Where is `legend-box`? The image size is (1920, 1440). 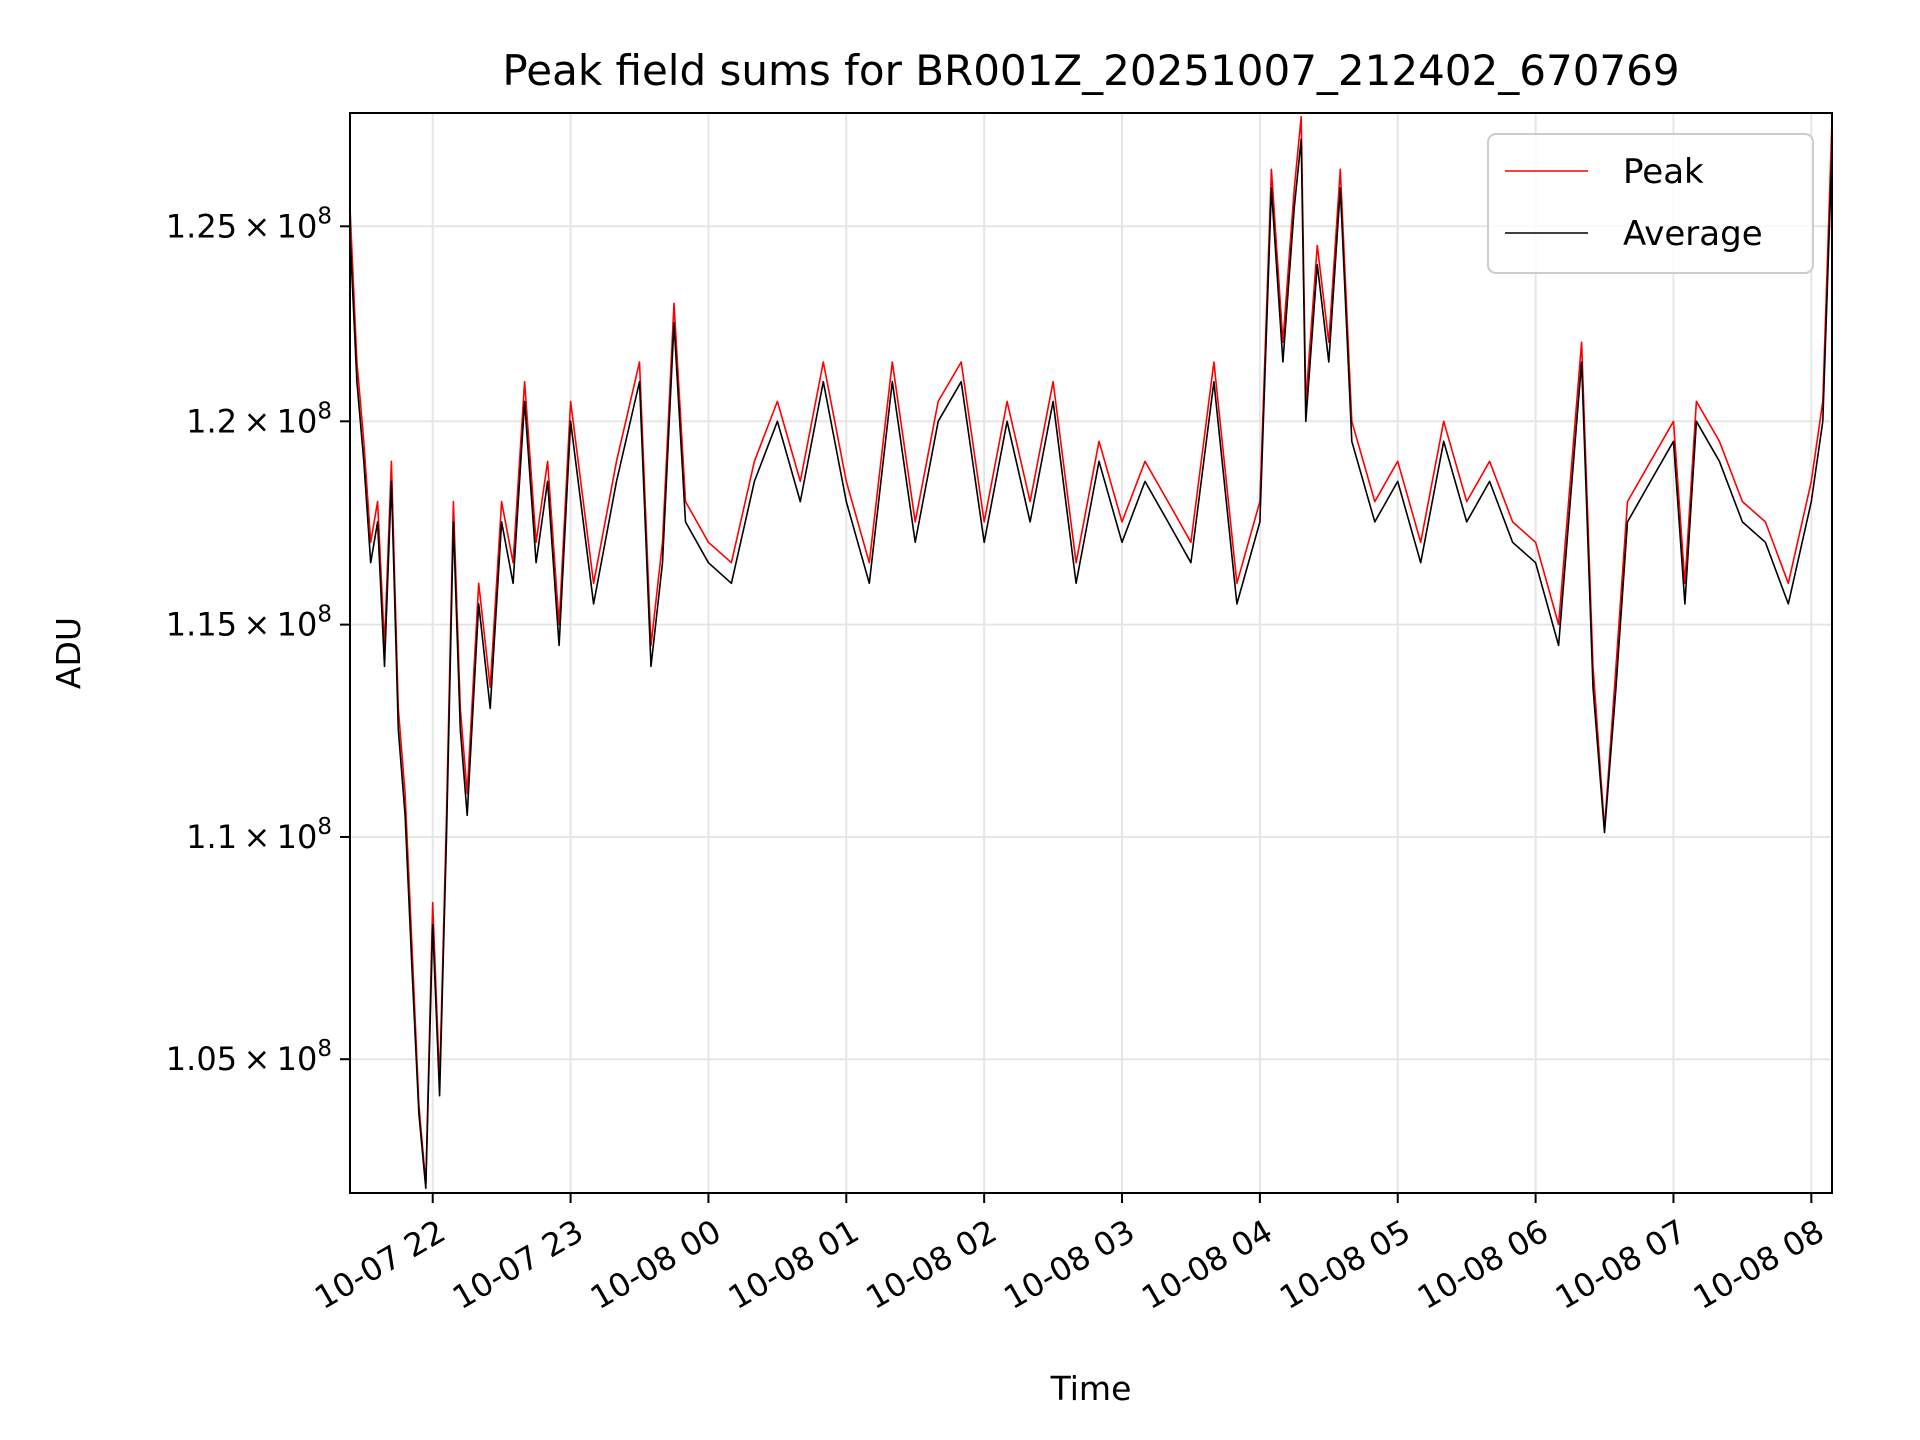
legend-box is located at coordinates (1650, 203).